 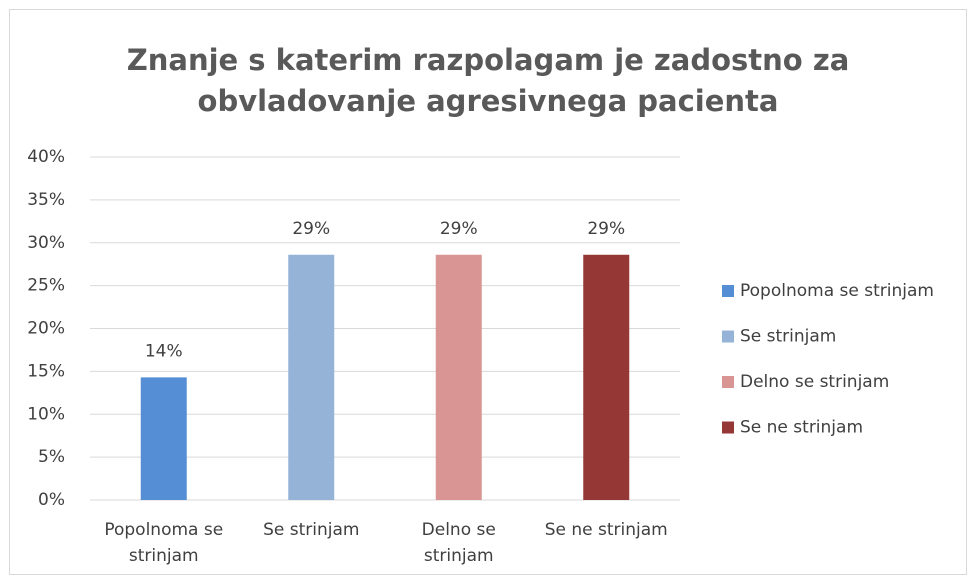 What do you see at coordinates (163, 543) in the screenshot?
I see `x-tick-label: Popolnoma se strinjam` at bounding box center [163, 543].